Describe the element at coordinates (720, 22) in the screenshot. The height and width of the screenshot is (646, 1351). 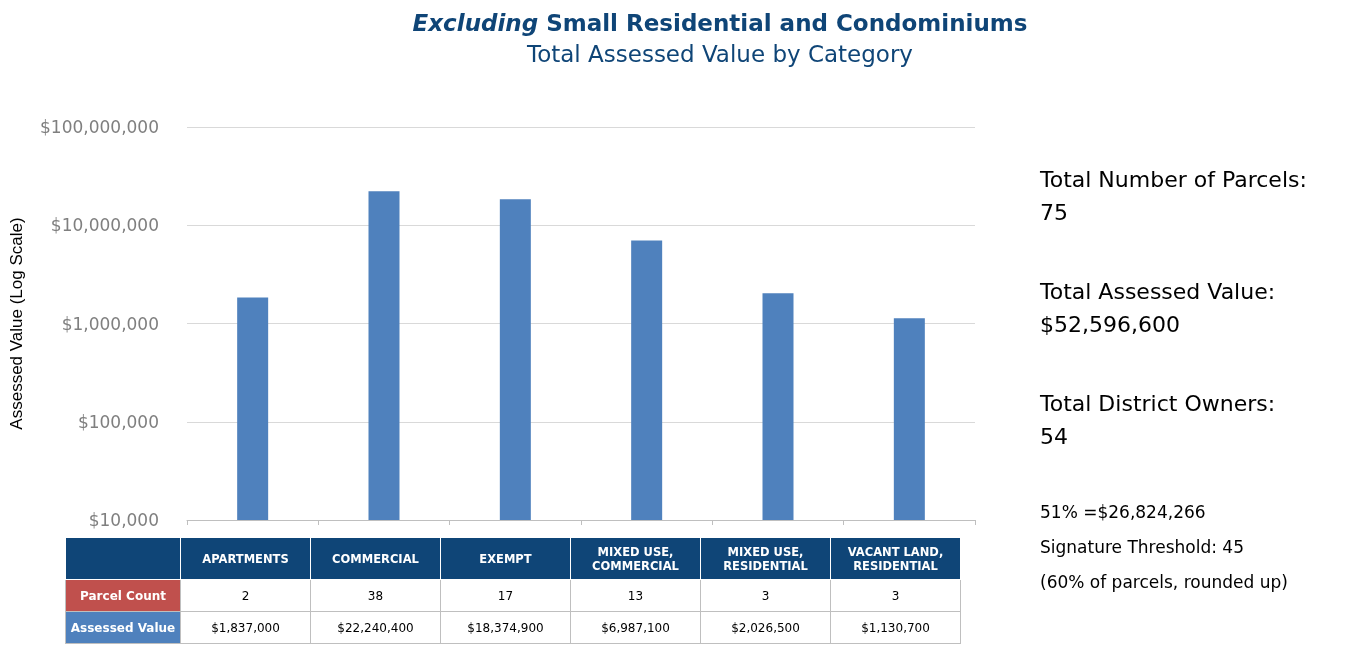
I see `chart-title: Excluding Small Residential and Condominiums` at that location.